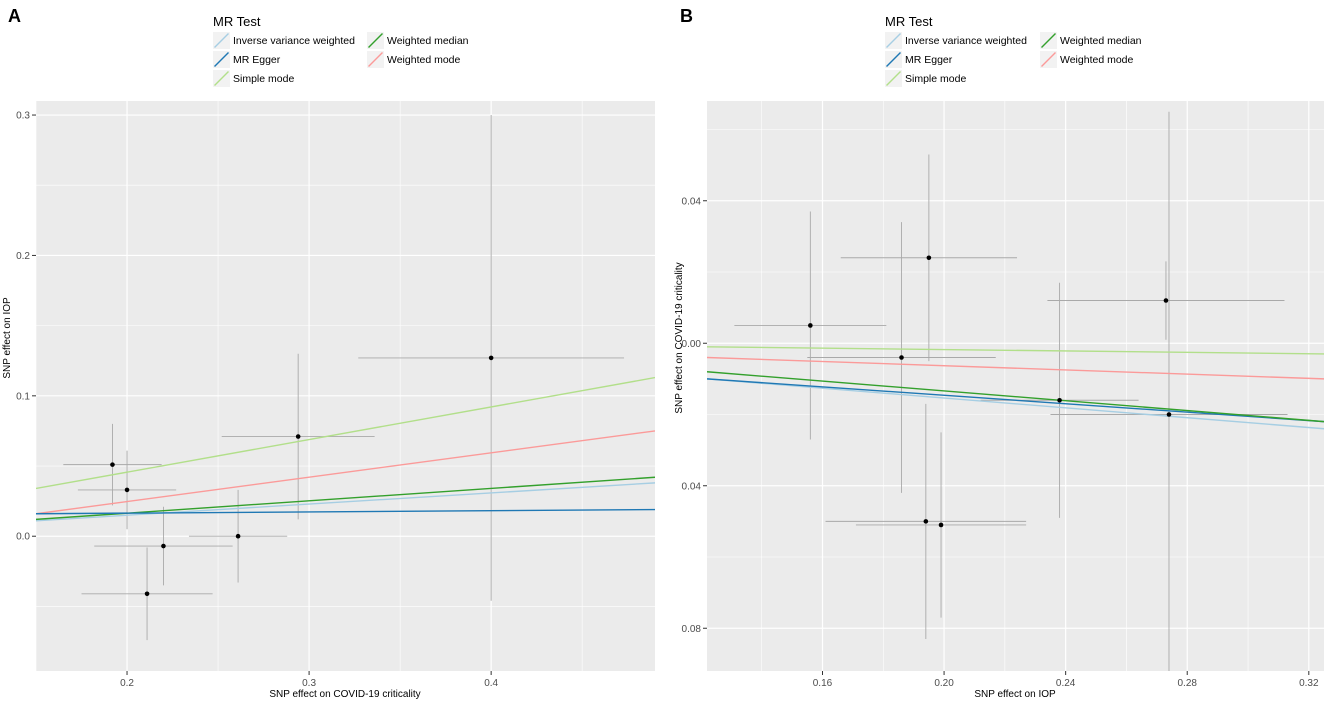 The width and height of the screenshot is (1325, 704). I want to click on panel-a-x-axis-label: SNP effect on COVID-19 criticality, so click(344, 694).